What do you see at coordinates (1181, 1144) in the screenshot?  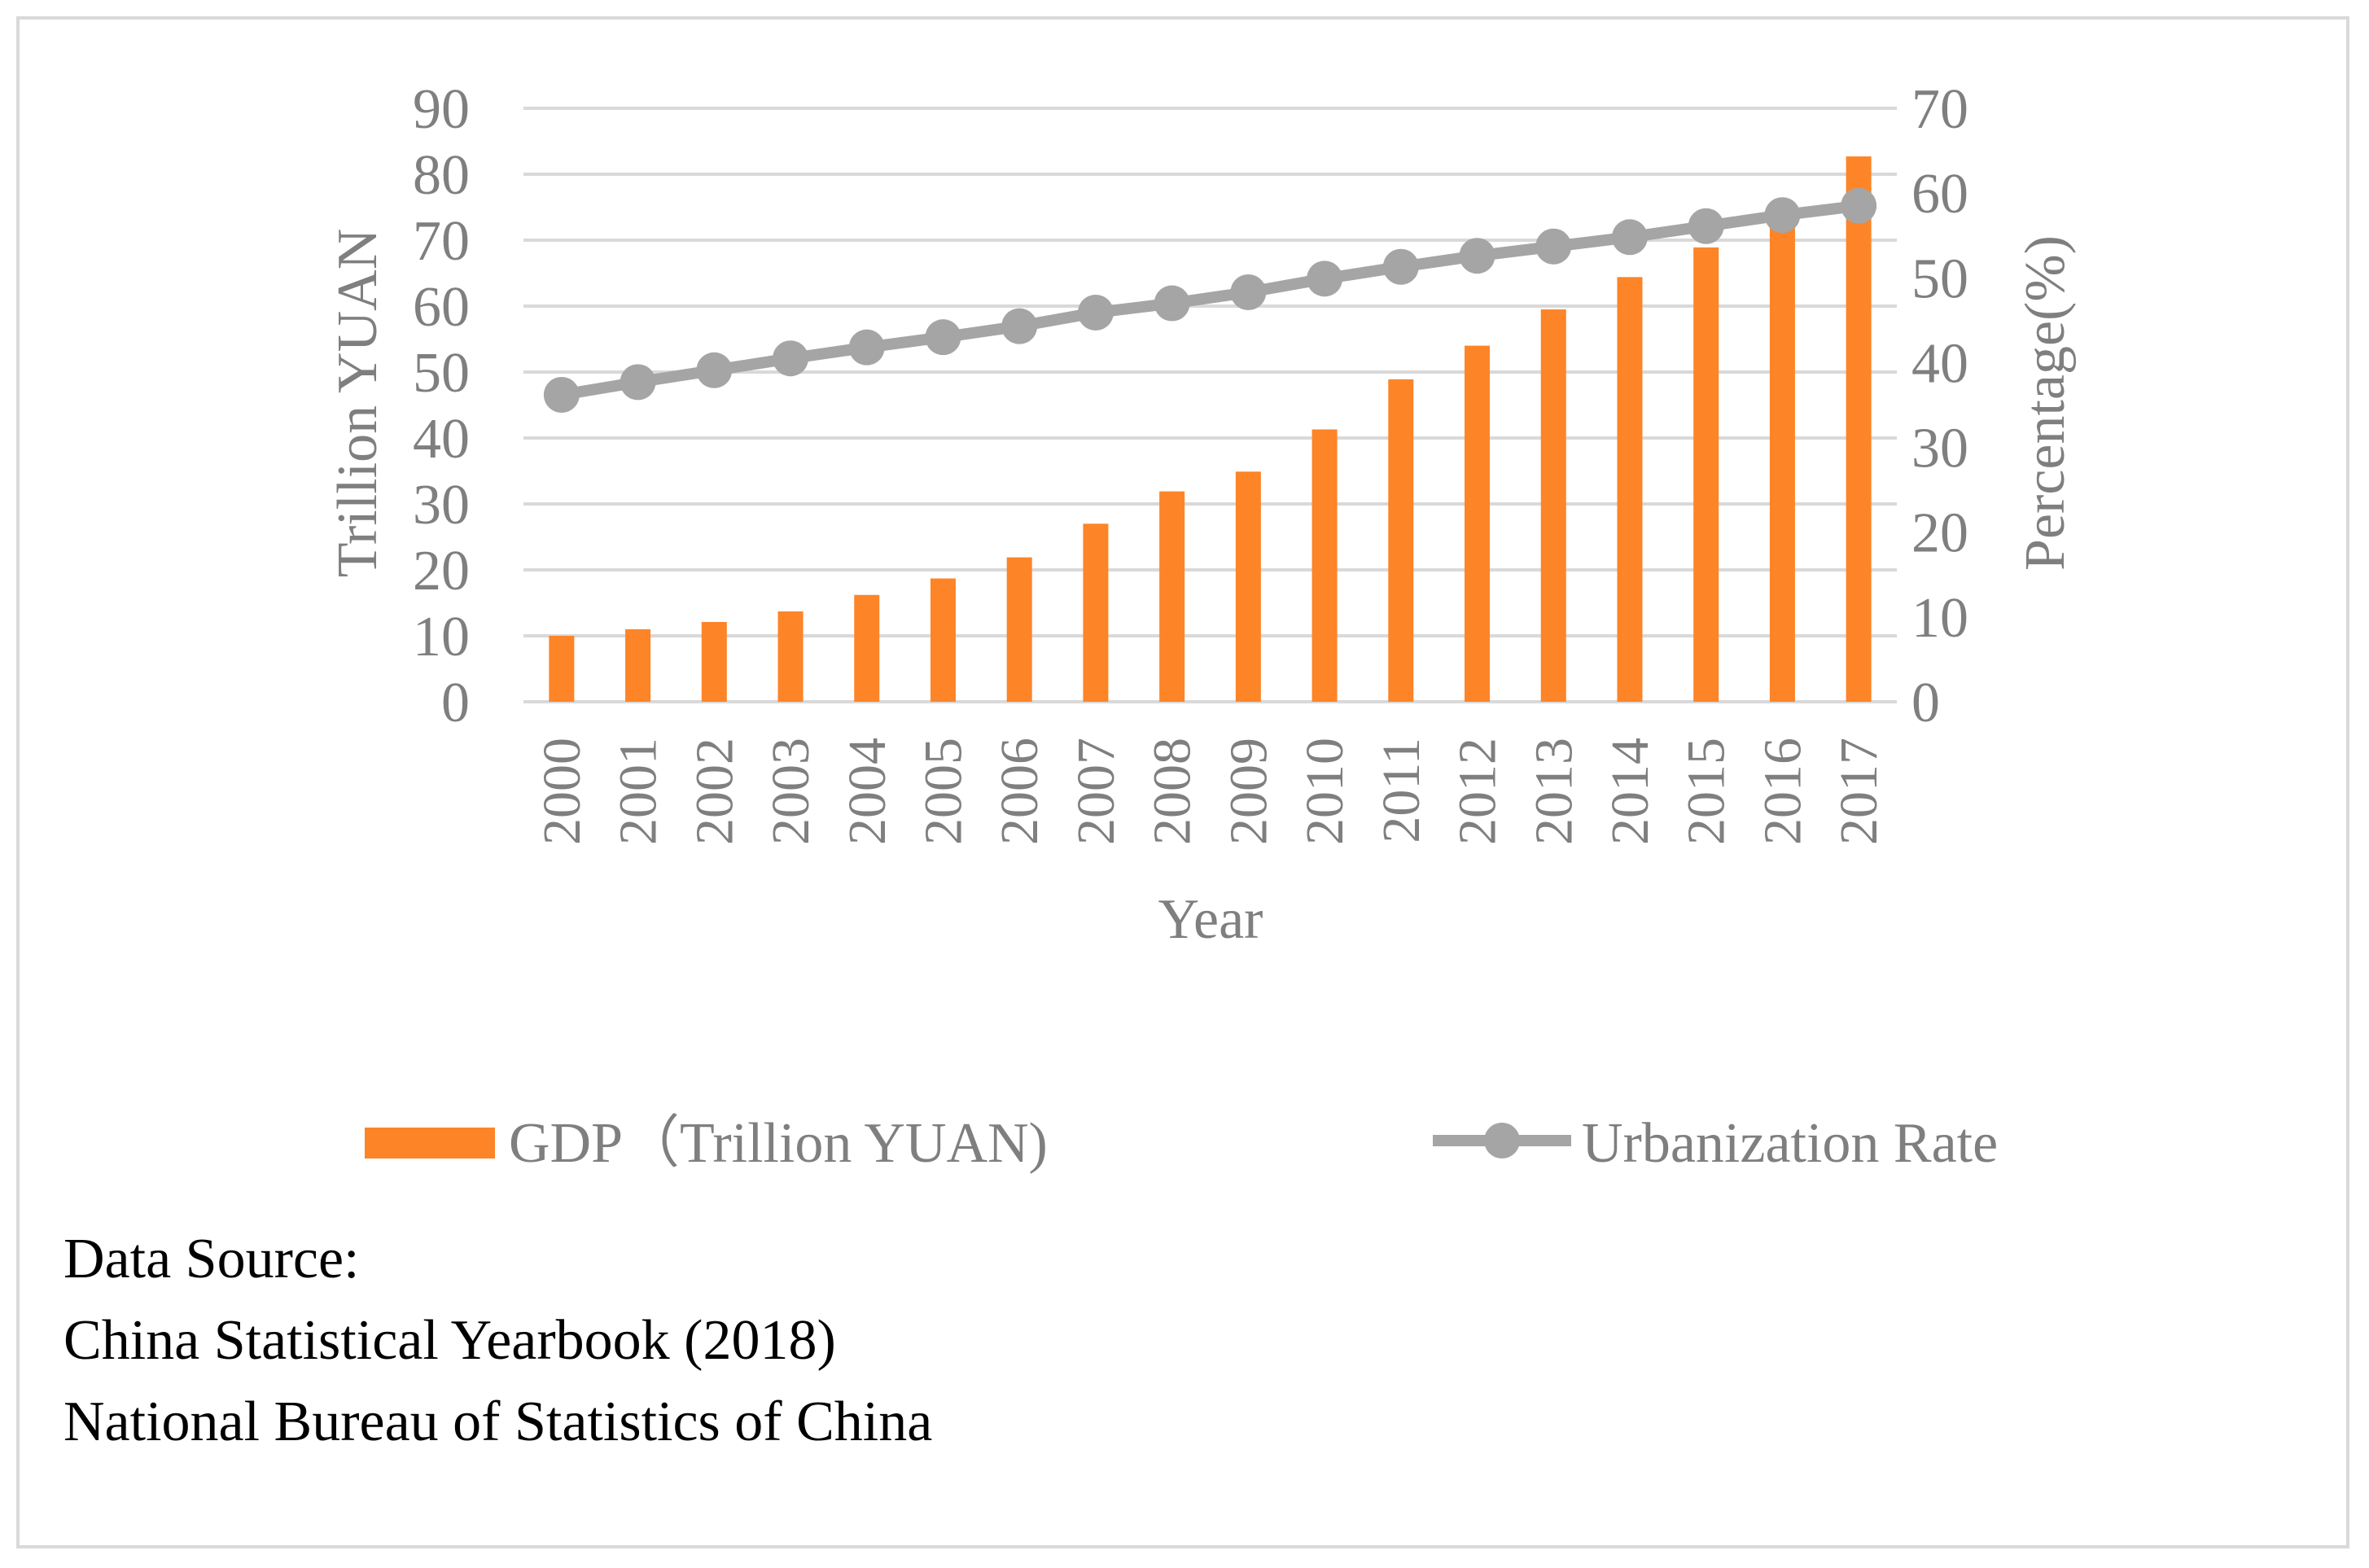 I see `legend: GDP（Trillion YUAN) Urbanization Rate` at bounding box center [1181, 1144].